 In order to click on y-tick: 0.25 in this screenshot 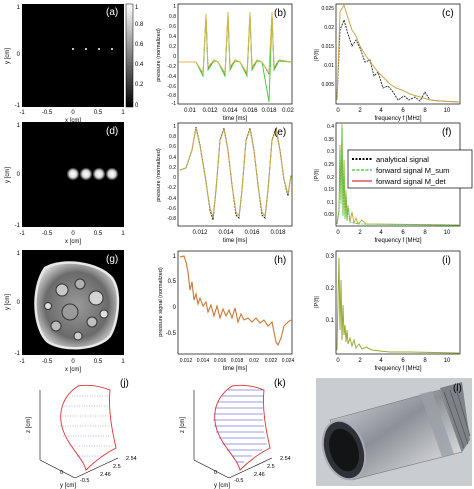, I will do `click(329, 165)`.